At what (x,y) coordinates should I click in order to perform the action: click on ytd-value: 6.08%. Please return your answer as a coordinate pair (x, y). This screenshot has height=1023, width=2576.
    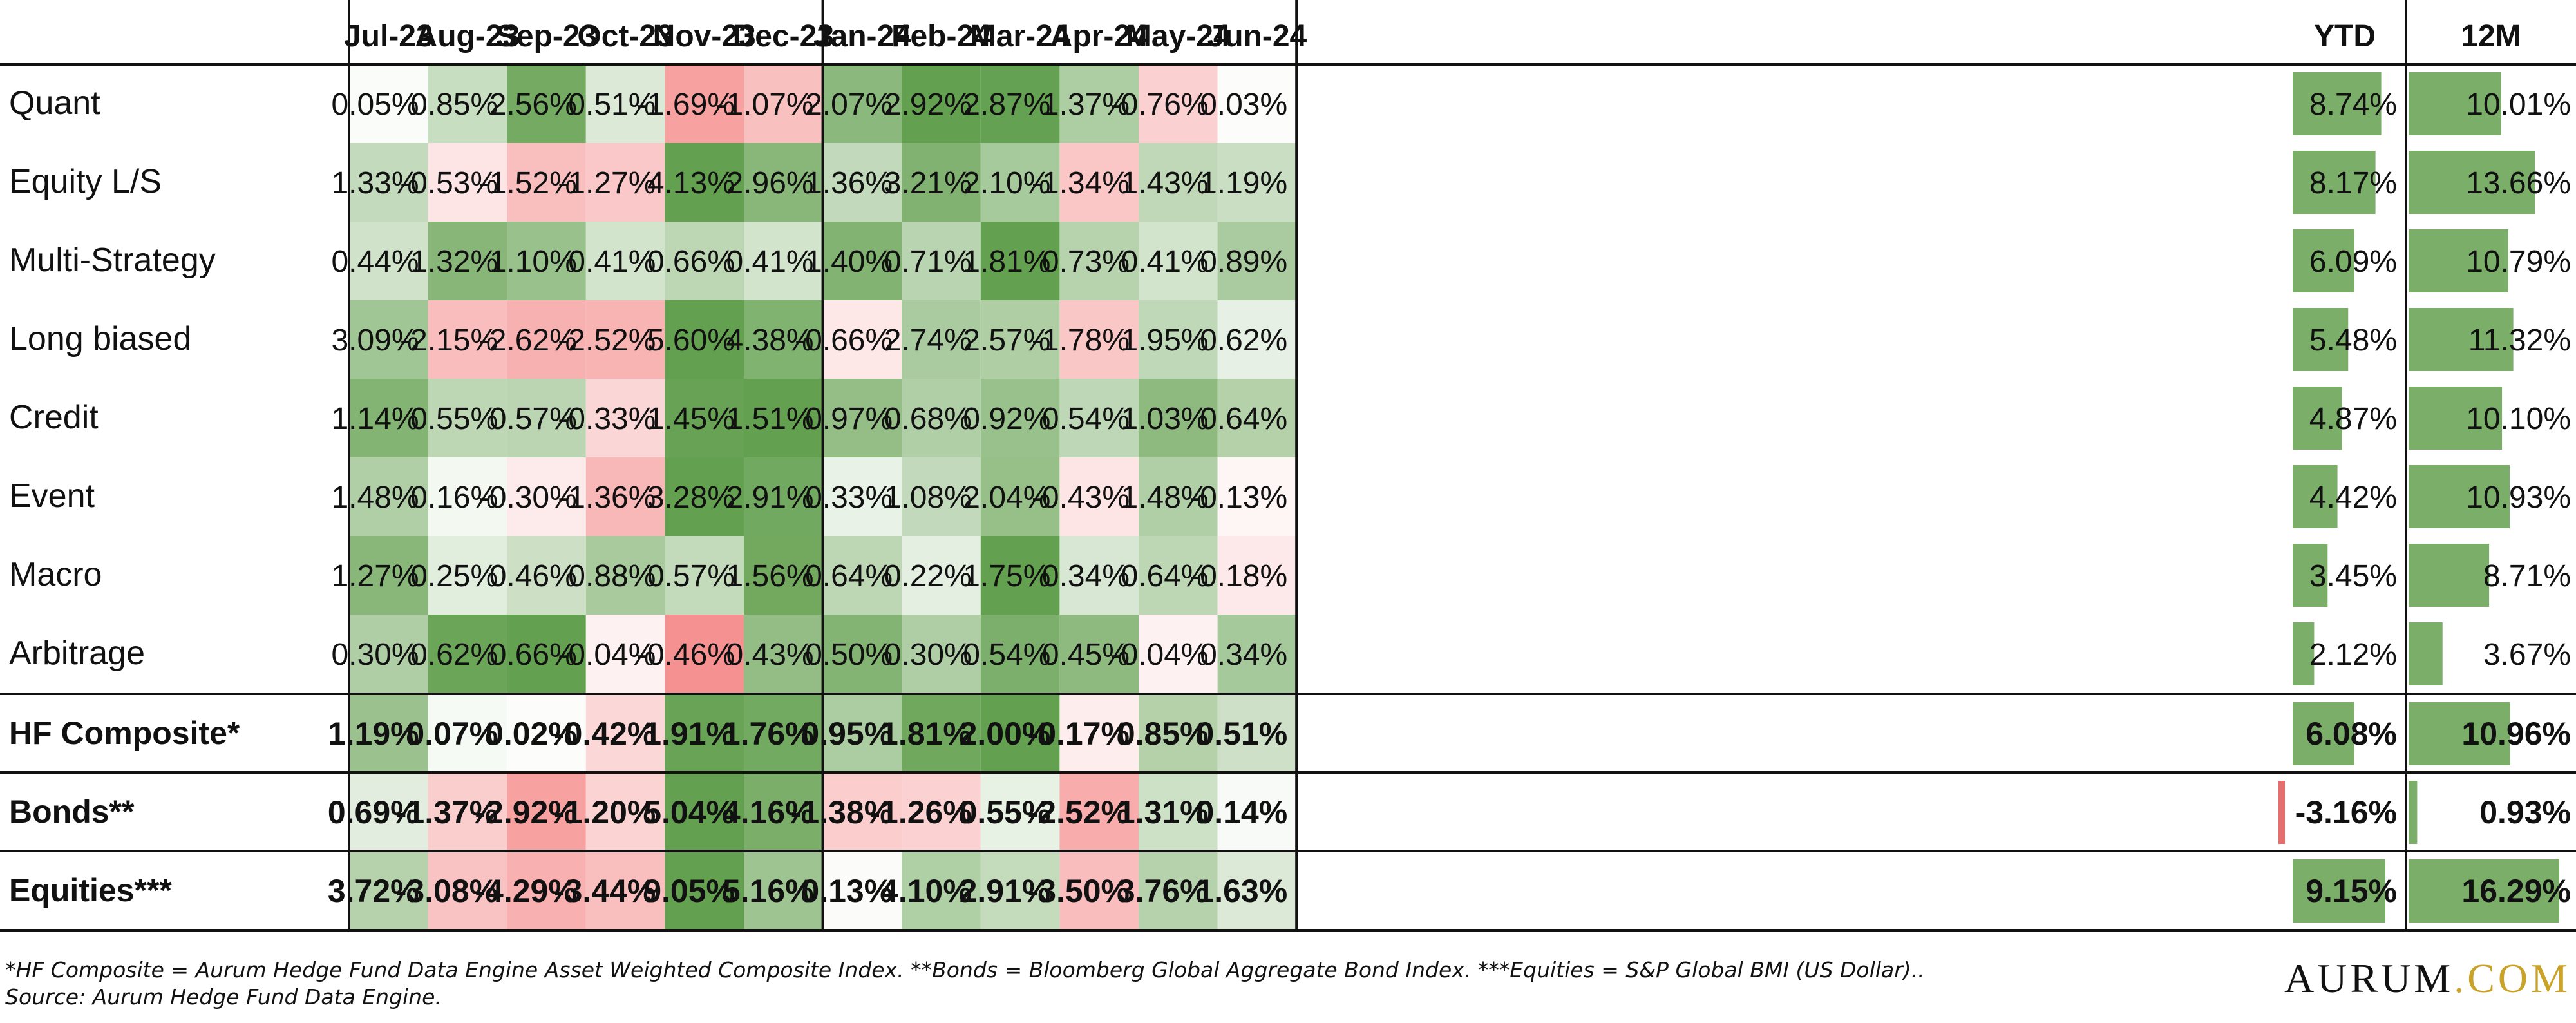
    Looking at the image, I should click on (2351, 734).